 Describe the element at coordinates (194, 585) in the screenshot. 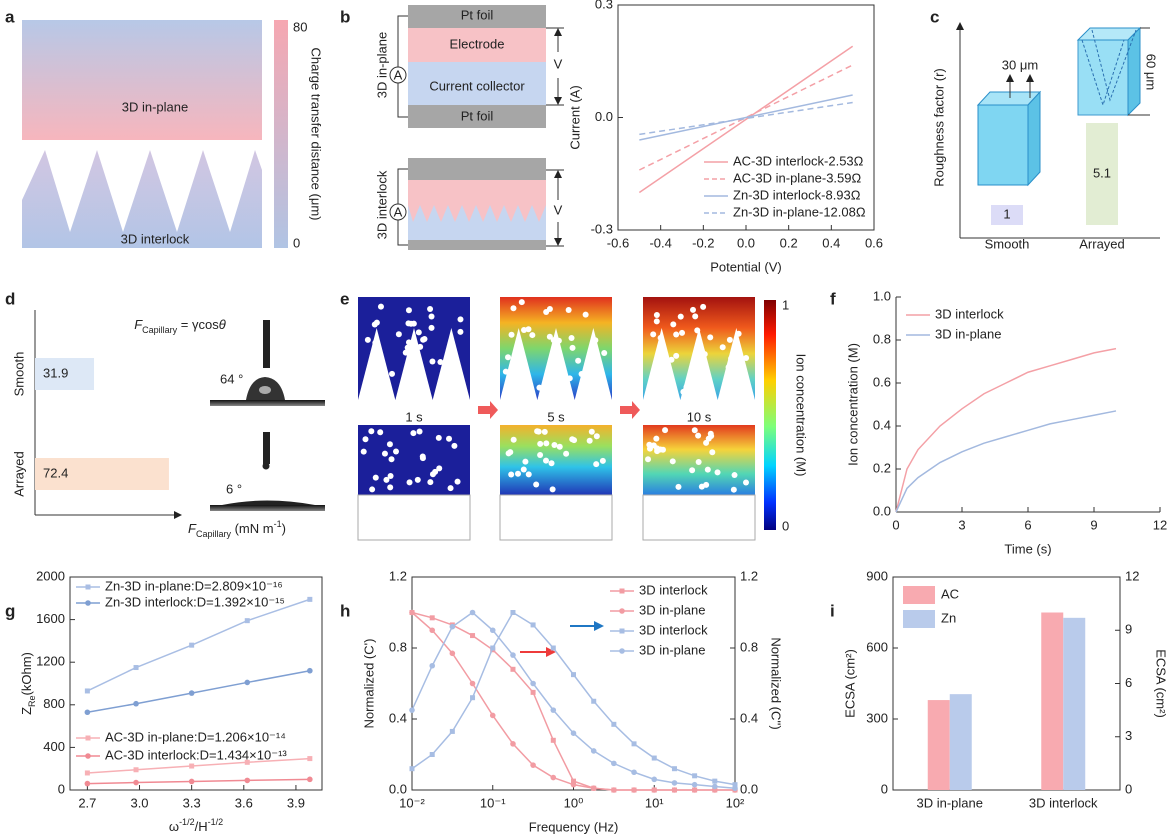

I see `legend-label: Zn-3D in-plane:D=2.809×10⁻¹⁶` at that location.